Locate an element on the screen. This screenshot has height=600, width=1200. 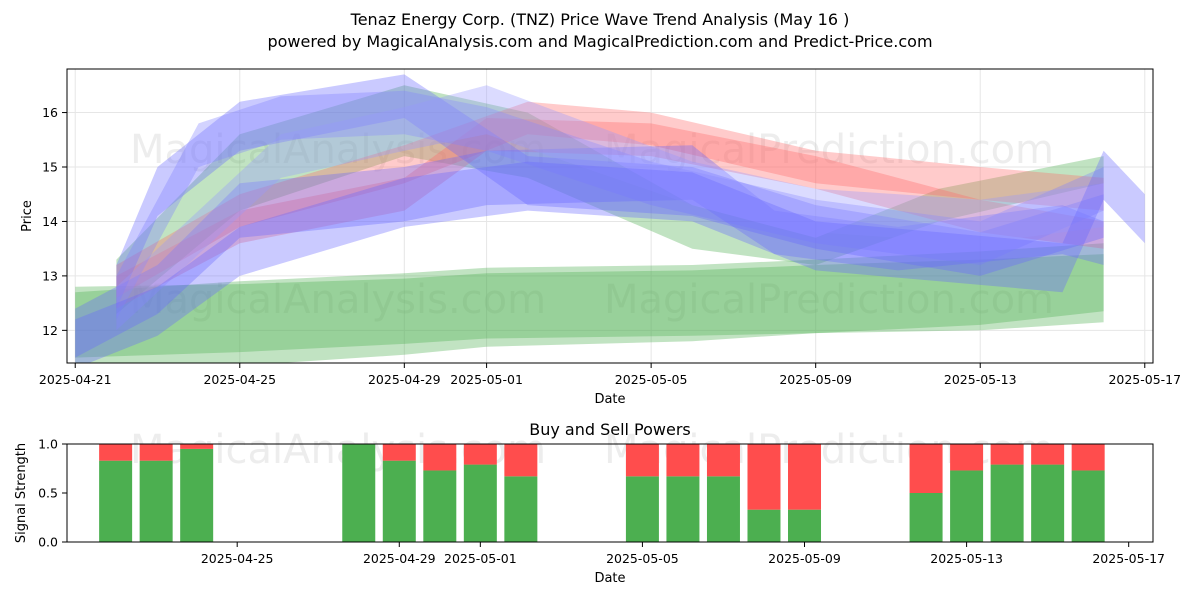
bottom-x-tick-label: 2025-05-17 is located at coordinates (1128, 558).